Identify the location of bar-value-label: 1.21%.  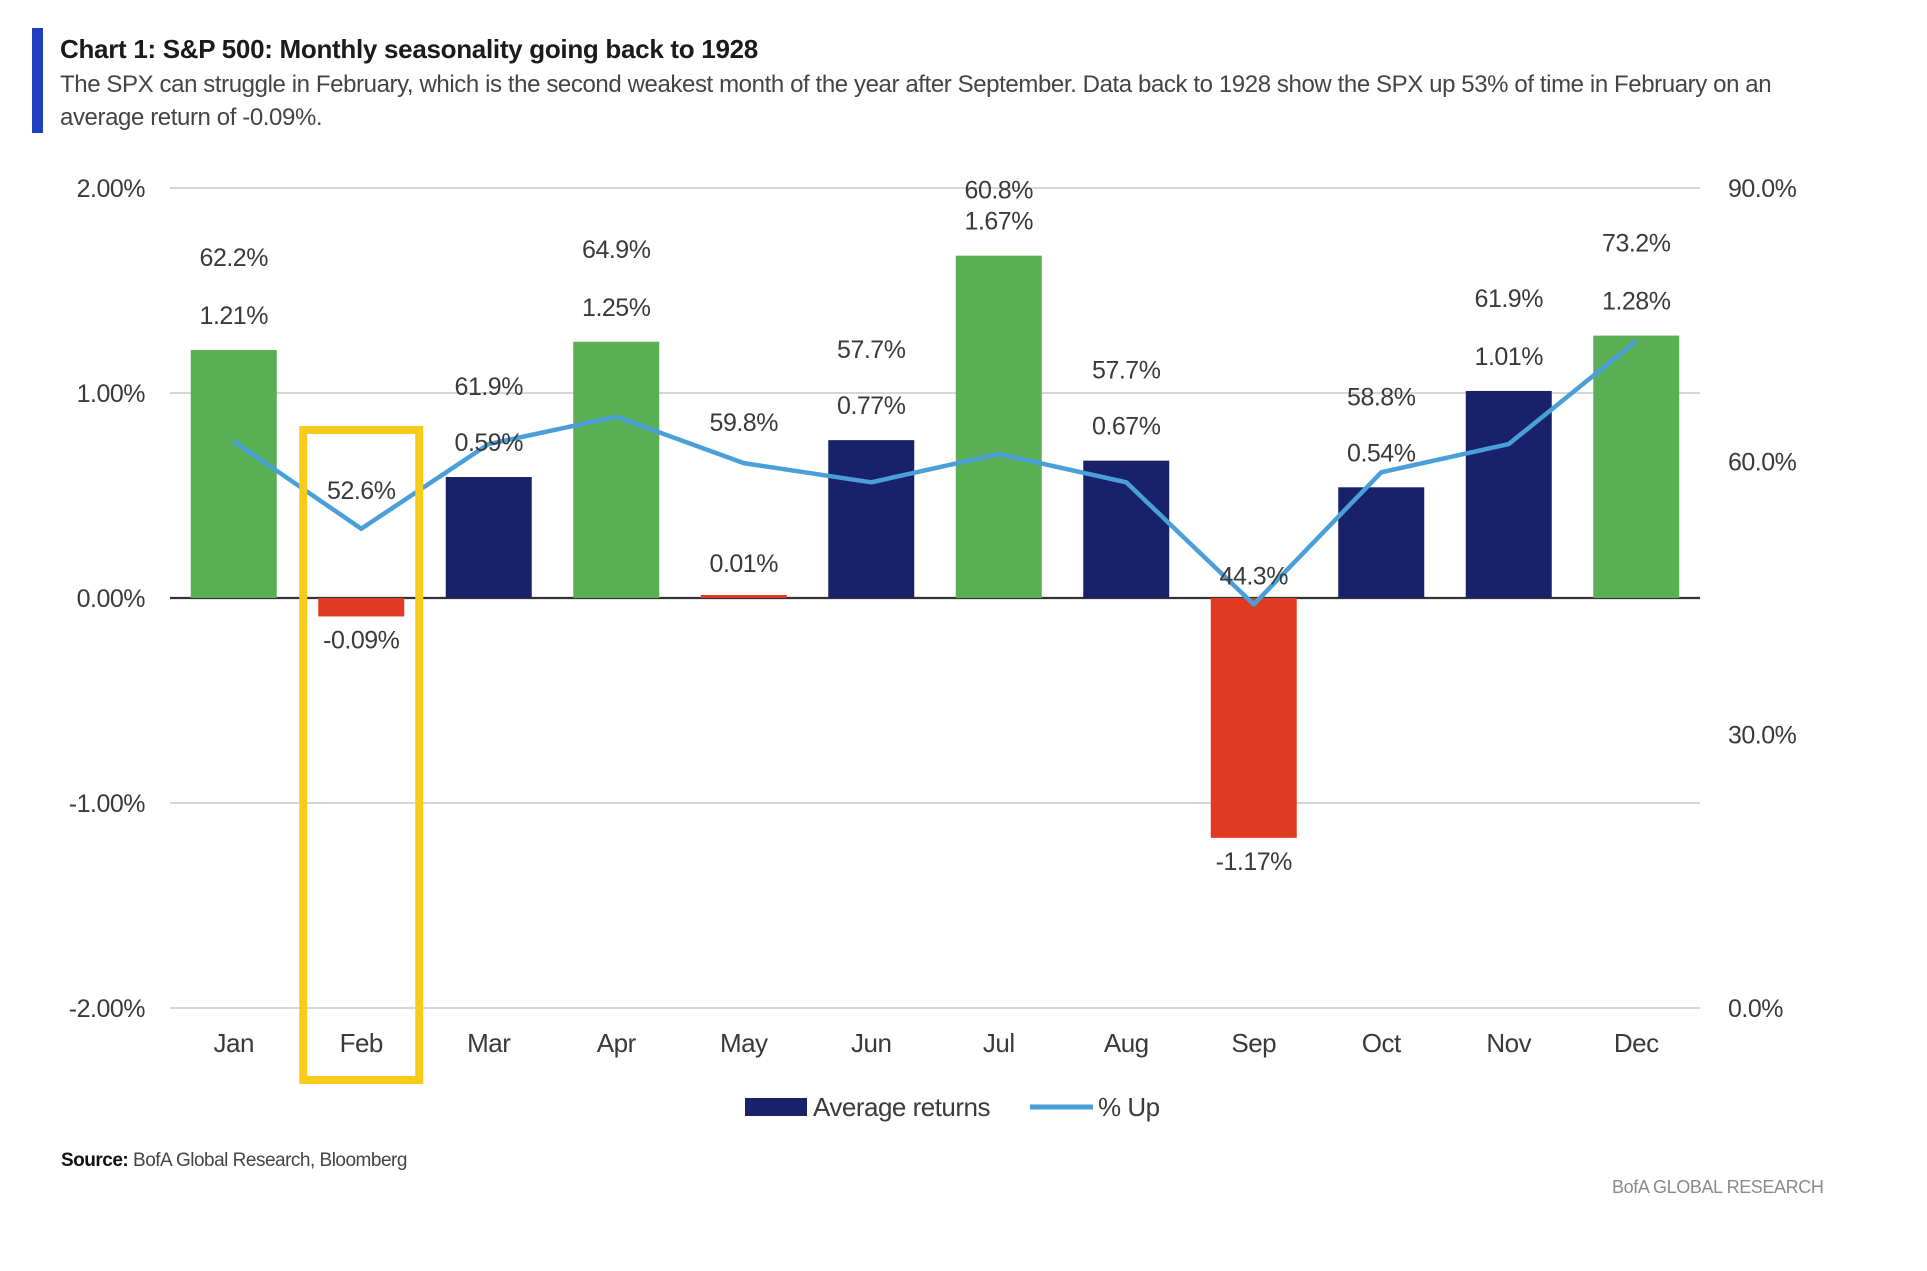
(234, 316).